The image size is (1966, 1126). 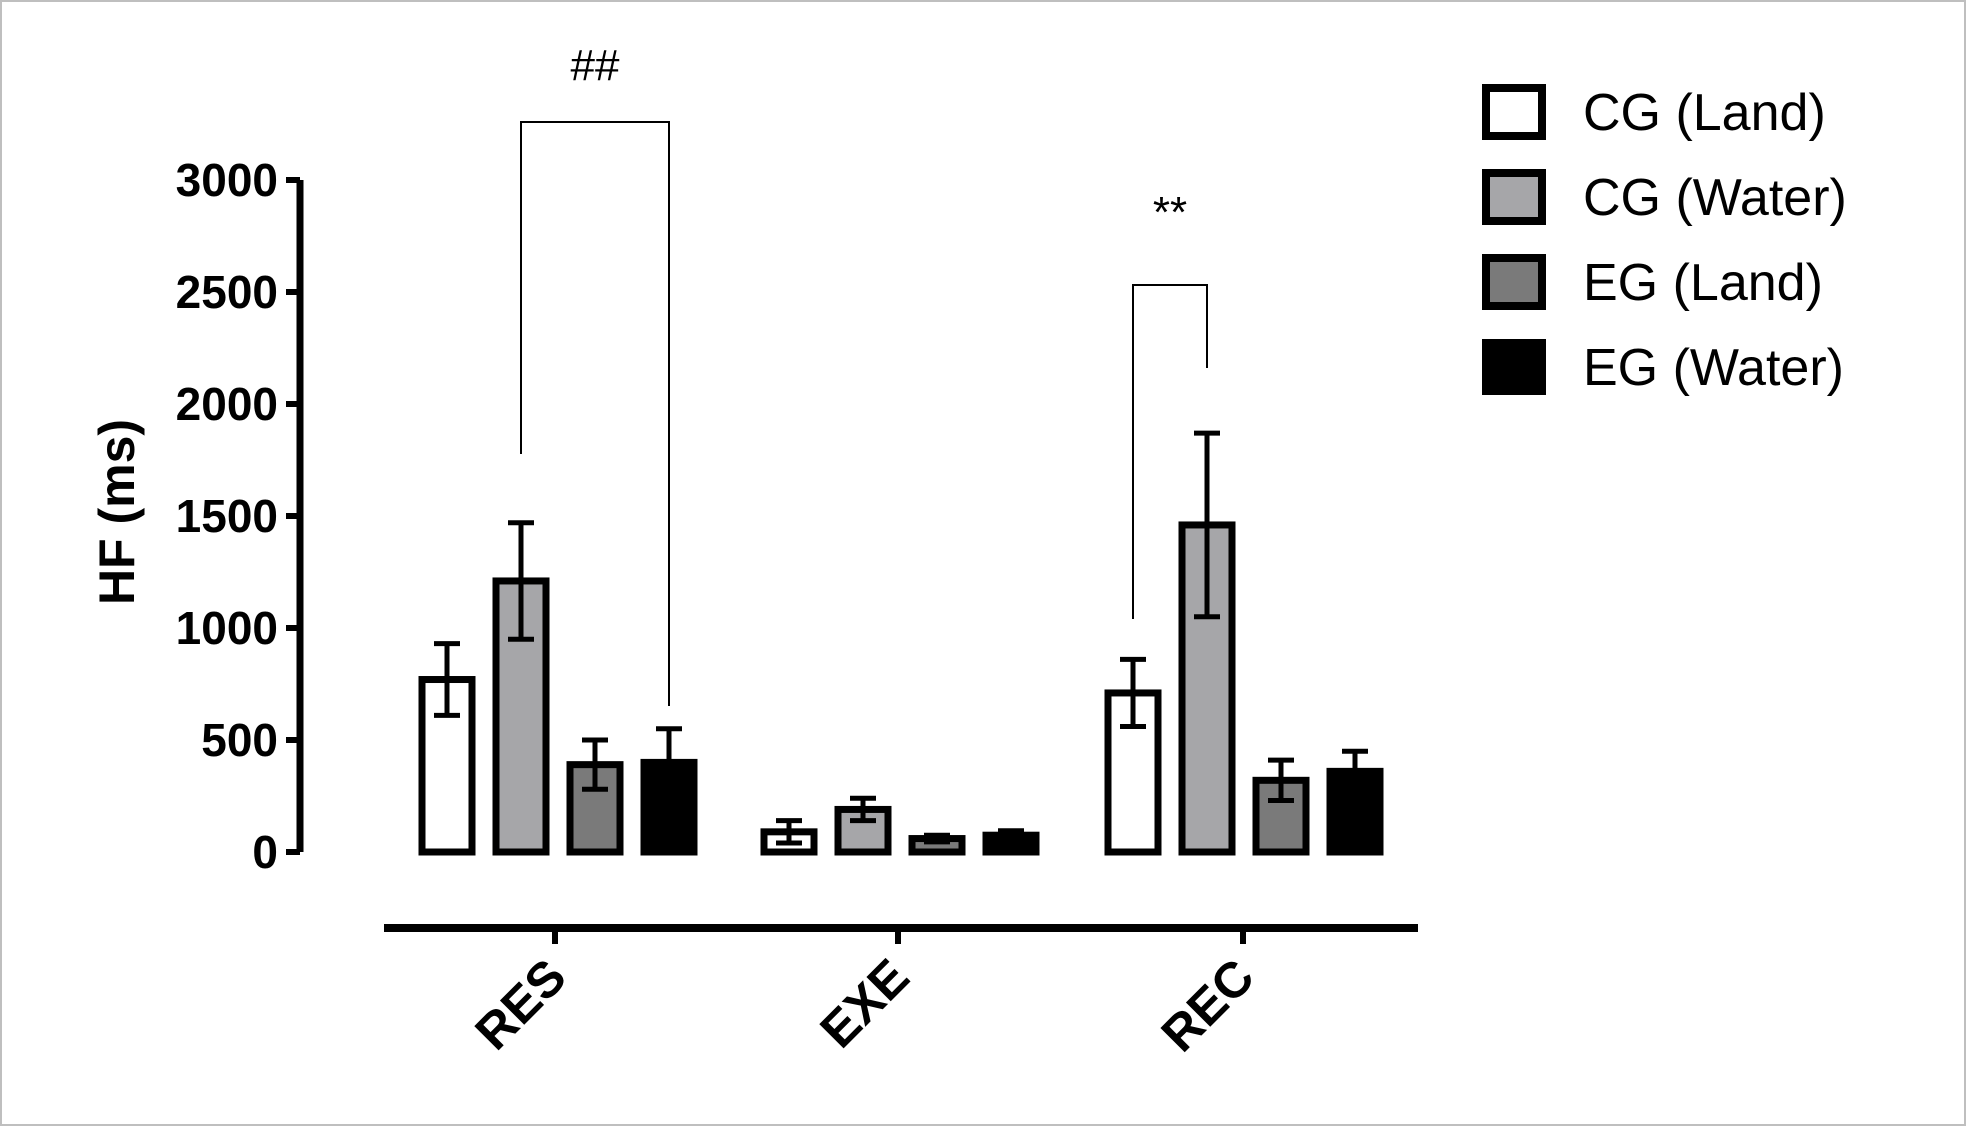 I want to click on legend-item: EG (Water), so click(x=1663, y=368).